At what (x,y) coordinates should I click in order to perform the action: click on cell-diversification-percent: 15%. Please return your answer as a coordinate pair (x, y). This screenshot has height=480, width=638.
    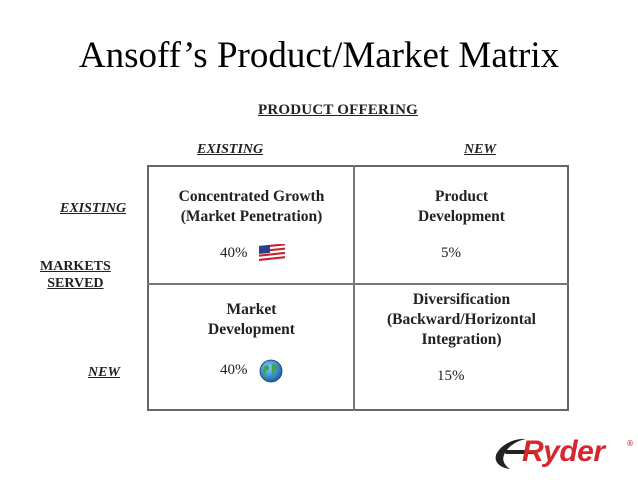
    Looking at the image, I should click on (451, 376).